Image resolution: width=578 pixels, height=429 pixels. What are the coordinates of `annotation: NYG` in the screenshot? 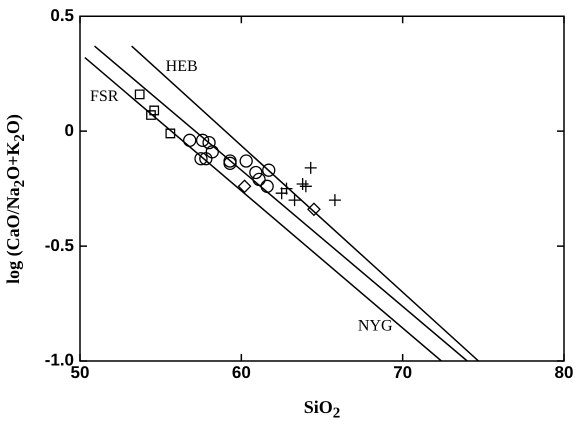 It's located at (376, 326).